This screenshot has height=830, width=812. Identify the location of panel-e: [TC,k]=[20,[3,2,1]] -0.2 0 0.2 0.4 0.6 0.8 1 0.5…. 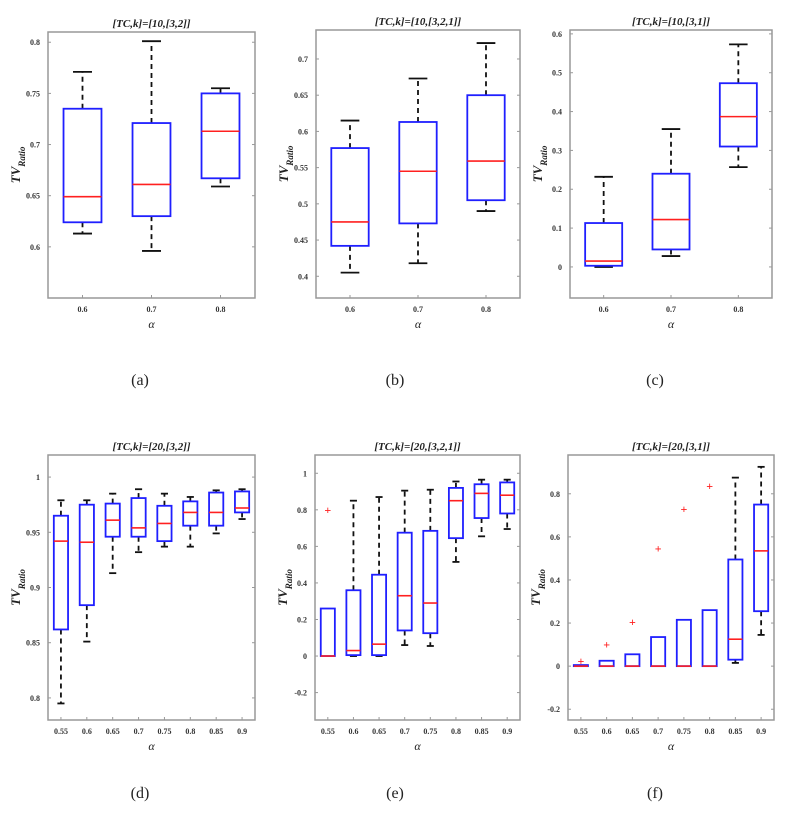
(398, 597).